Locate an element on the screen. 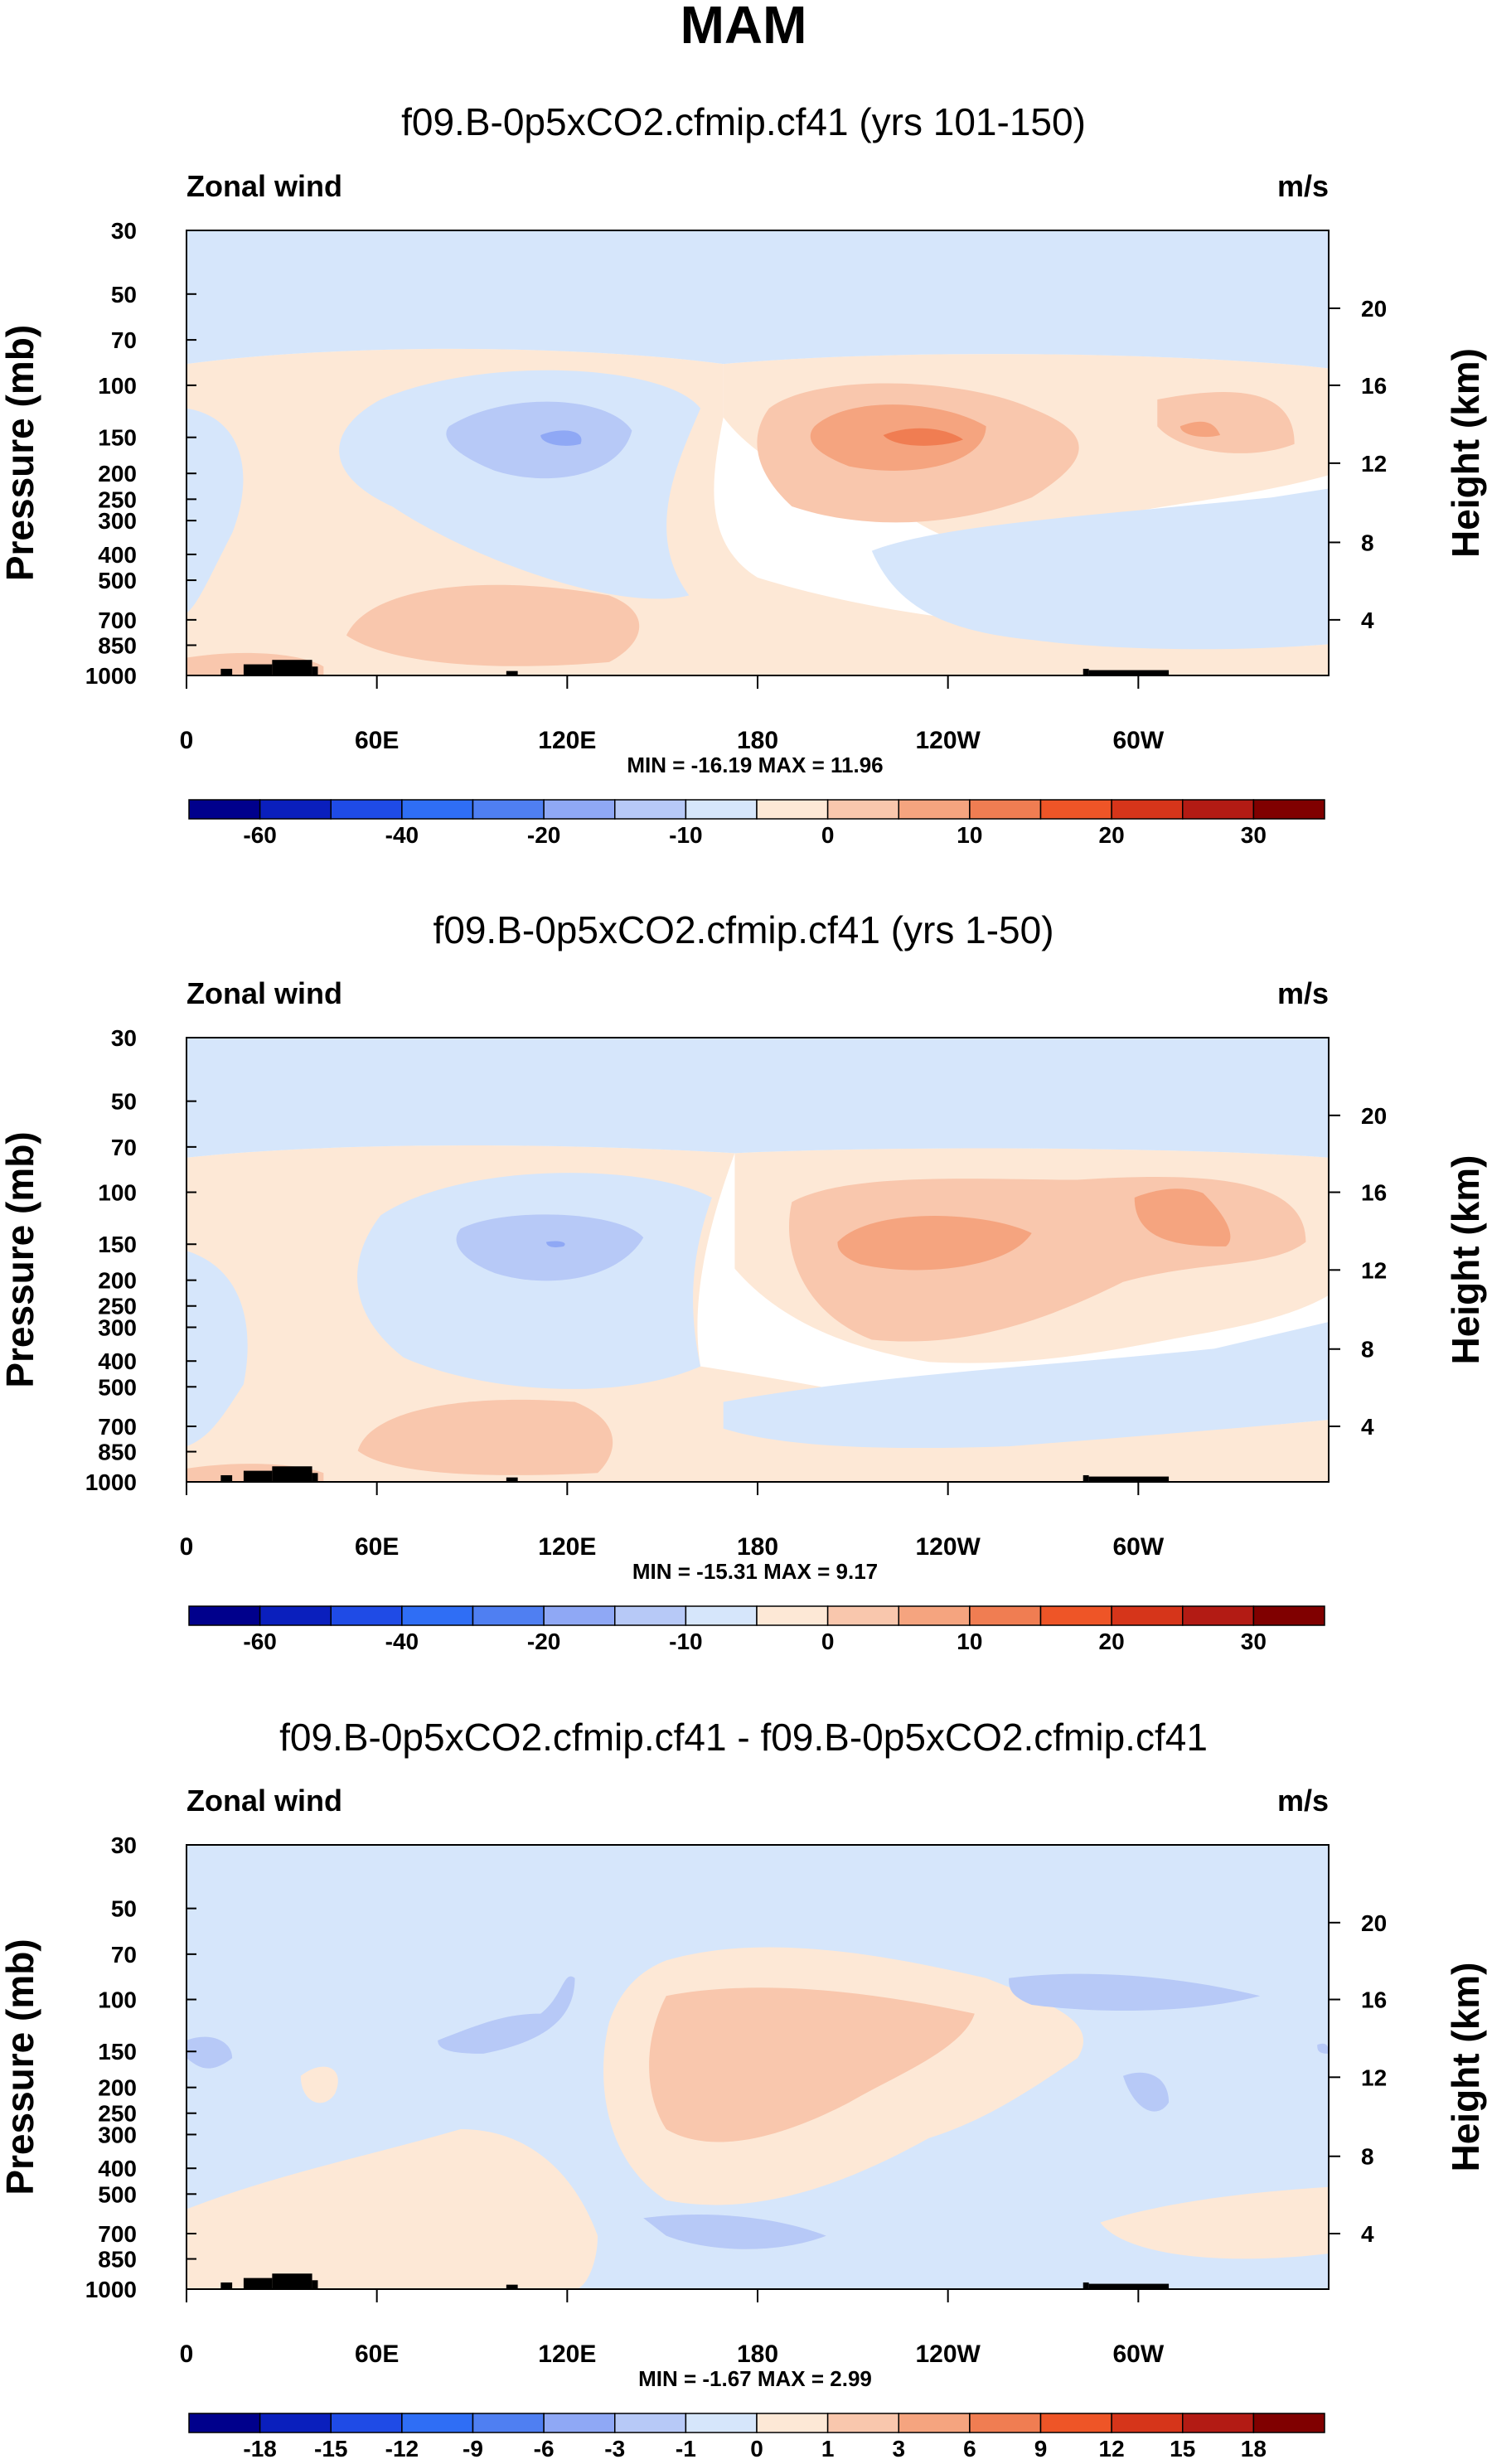 Image resolution: width=1487 pixels, height=2464 pixels. x-tick-label: 180 is located at coordinates (757, 1547).